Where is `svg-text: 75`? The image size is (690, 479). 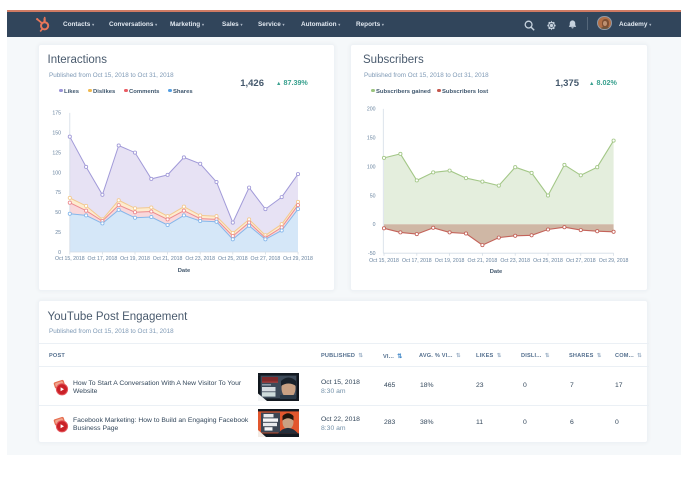
svg-text: 75 is located at coordinates (58, 193).